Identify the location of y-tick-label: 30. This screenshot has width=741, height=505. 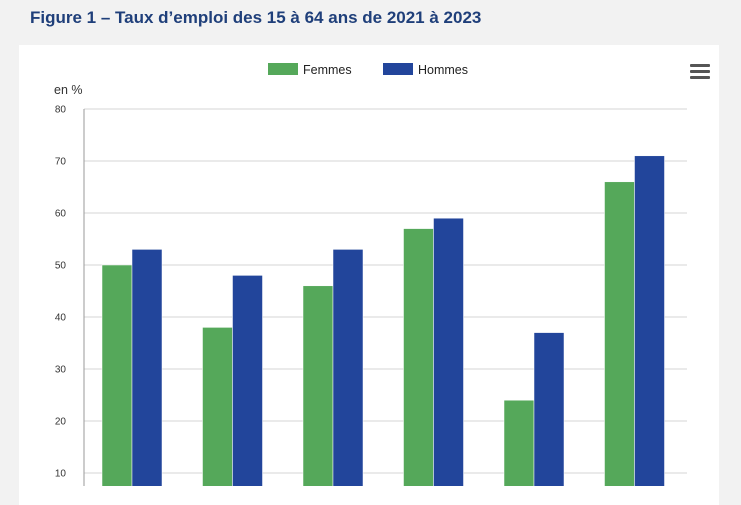
(61, 370).